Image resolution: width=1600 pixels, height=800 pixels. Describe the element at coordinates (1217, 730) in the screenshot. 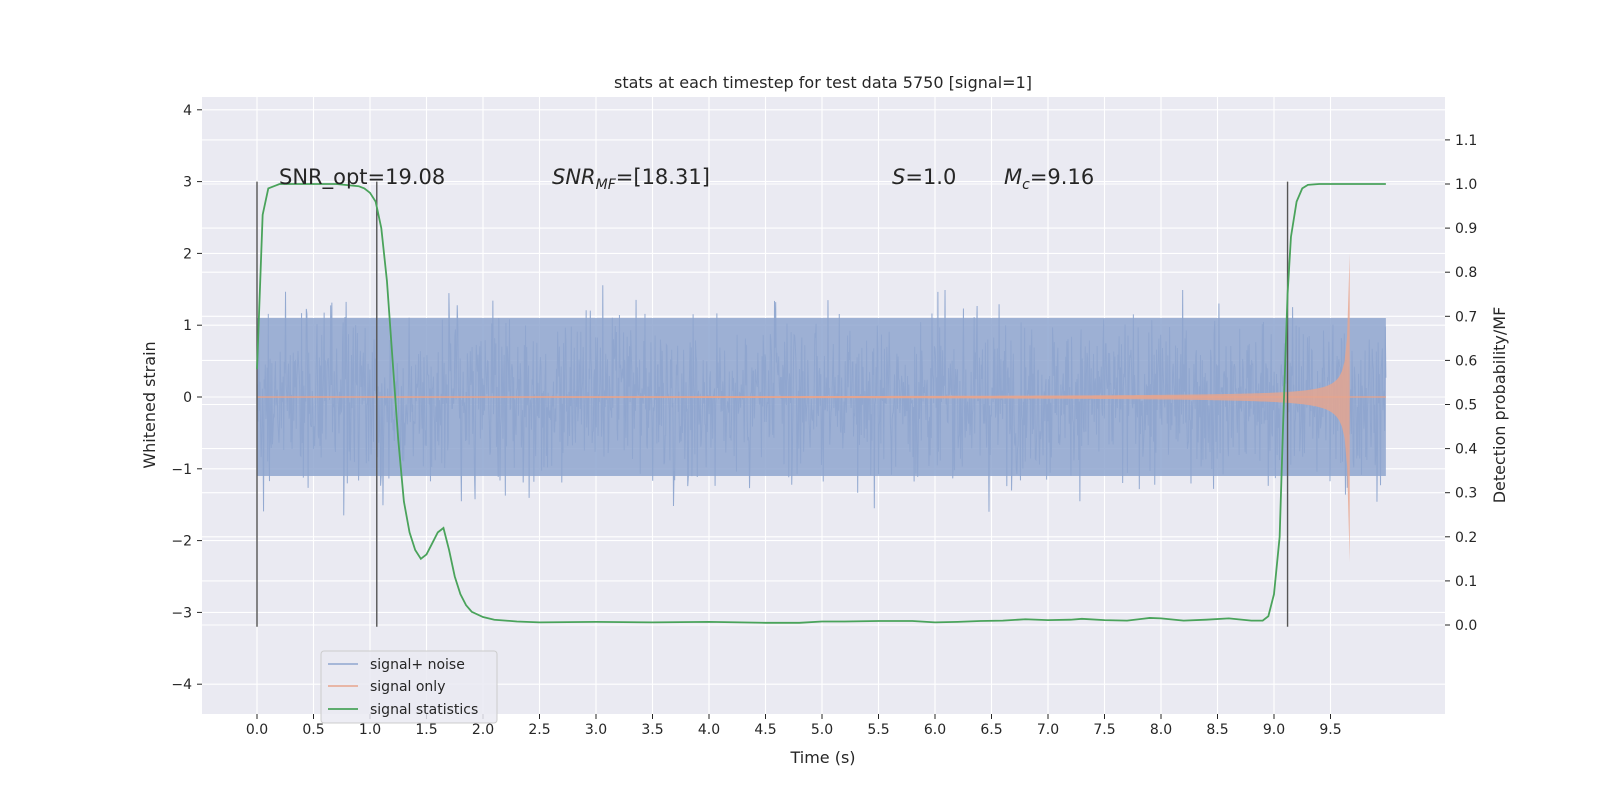

I see `x-tick-label: 8.5` at that location.